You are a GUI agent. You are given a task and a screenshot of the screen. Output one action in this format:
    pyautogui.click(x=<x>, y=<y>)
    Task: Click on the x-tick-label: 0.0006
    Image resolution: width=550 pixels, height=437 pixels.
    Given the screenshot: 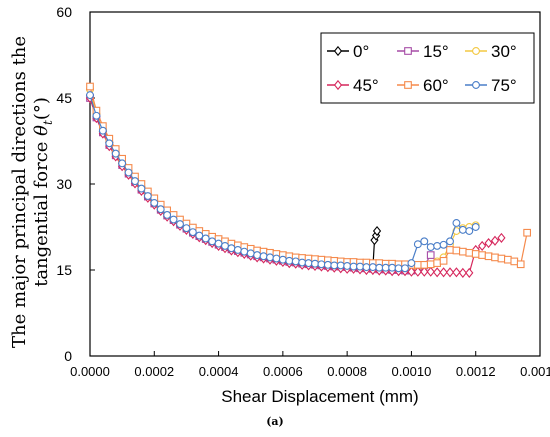 What is the action you would take?
    pyautogui.click(x=283, y=371)
    